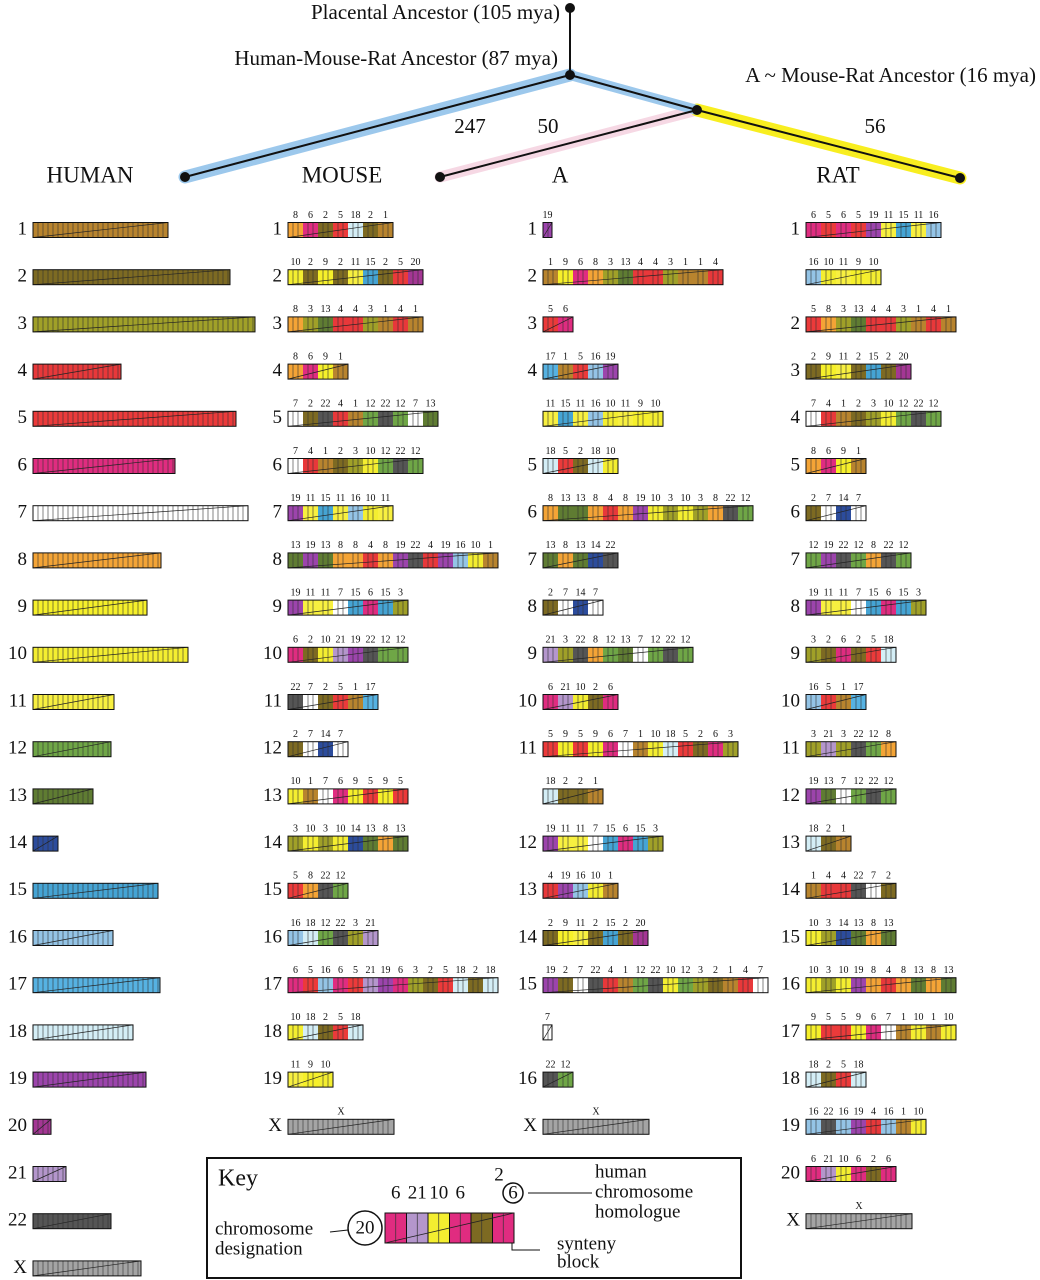  Describe the element at coordinates (918, 592) in the screenshot. I see `block-label: 3` at that location.